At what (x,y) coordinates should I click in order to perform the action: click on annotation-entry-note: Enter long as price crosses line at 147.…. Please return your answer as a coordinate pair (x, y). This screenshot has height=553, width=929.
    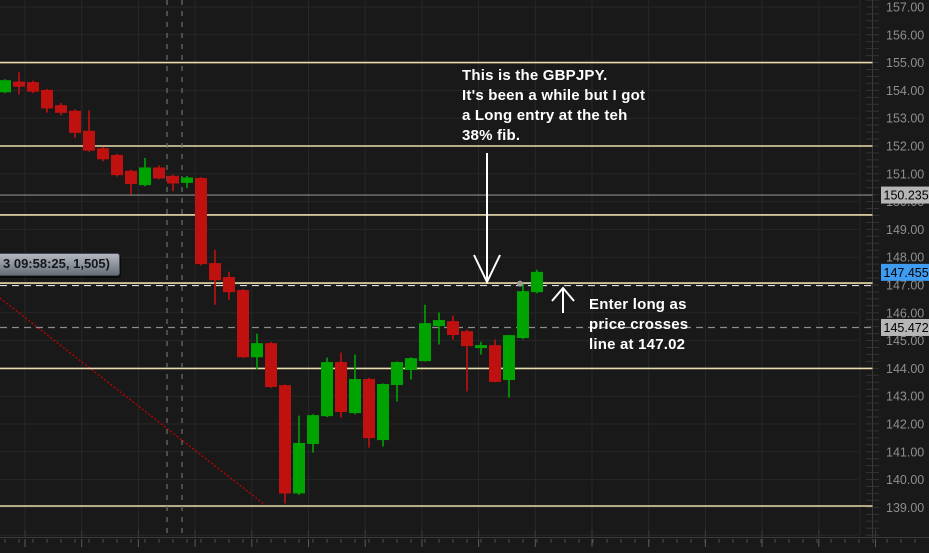
    Looking at the image, I should click on (639, 324).